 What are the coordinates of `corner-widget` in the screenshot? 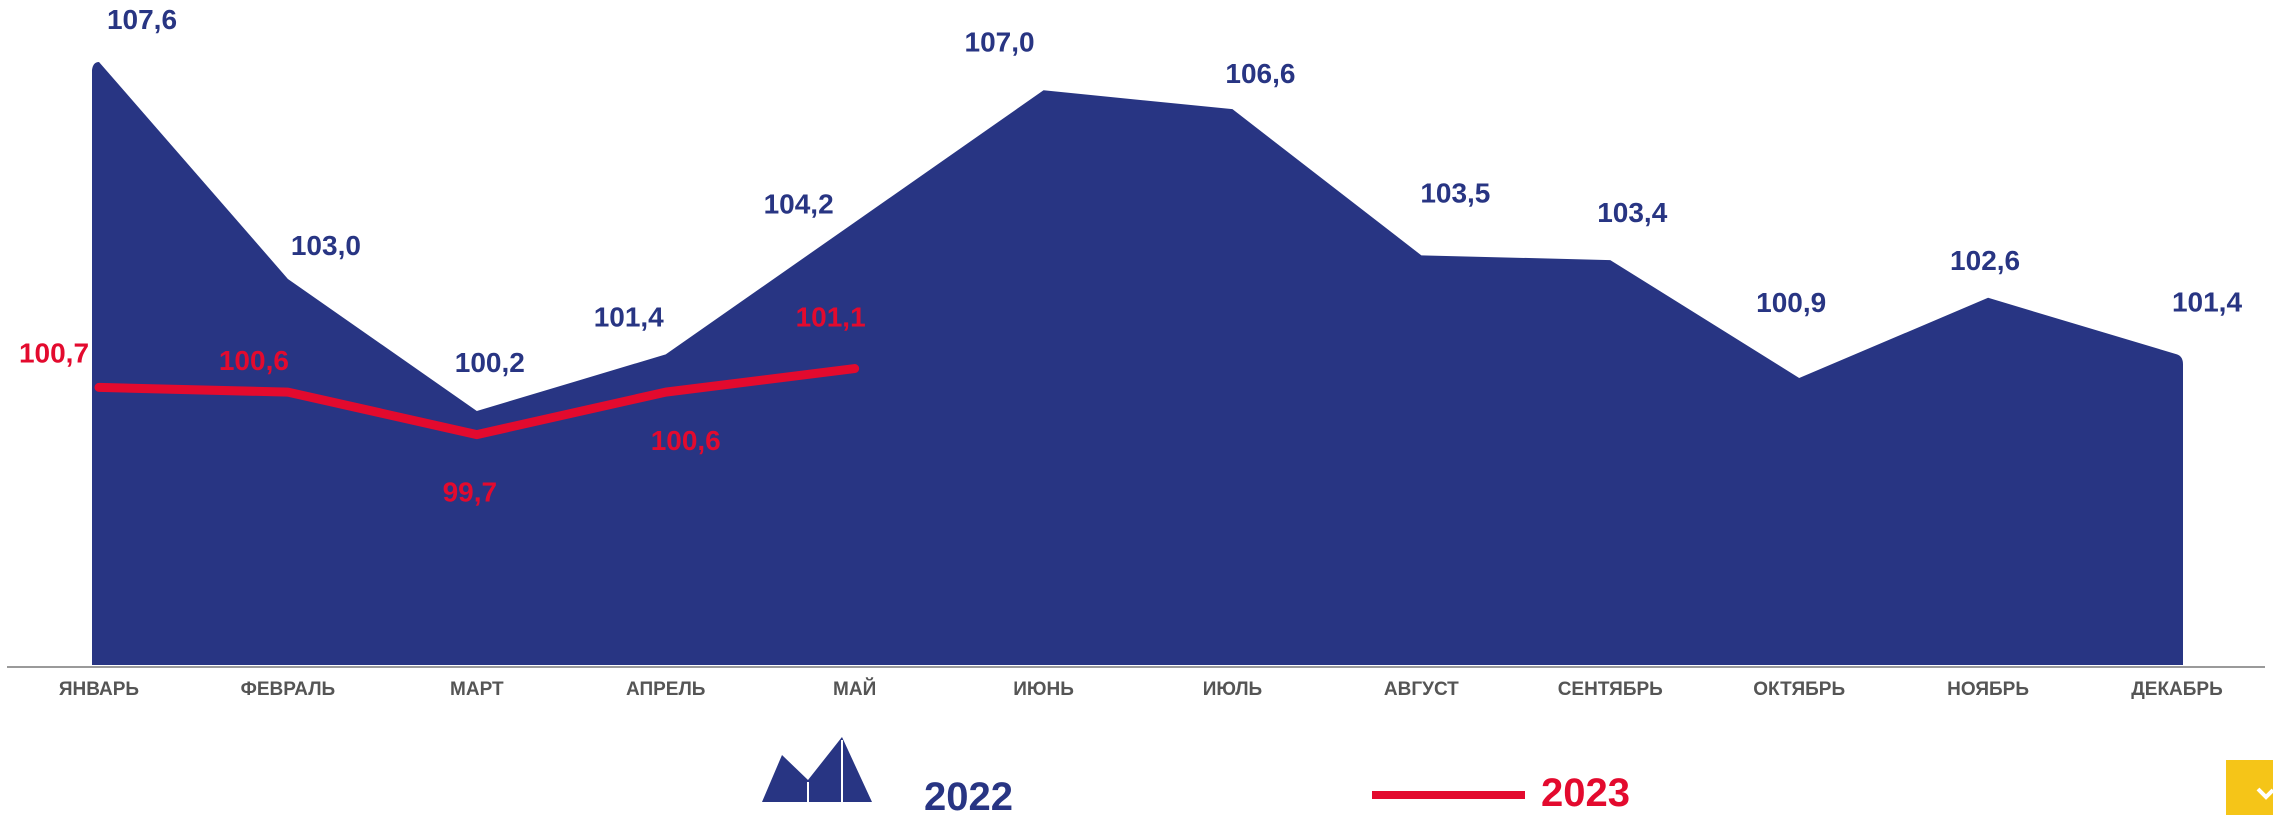 It's located at (2249, 787).